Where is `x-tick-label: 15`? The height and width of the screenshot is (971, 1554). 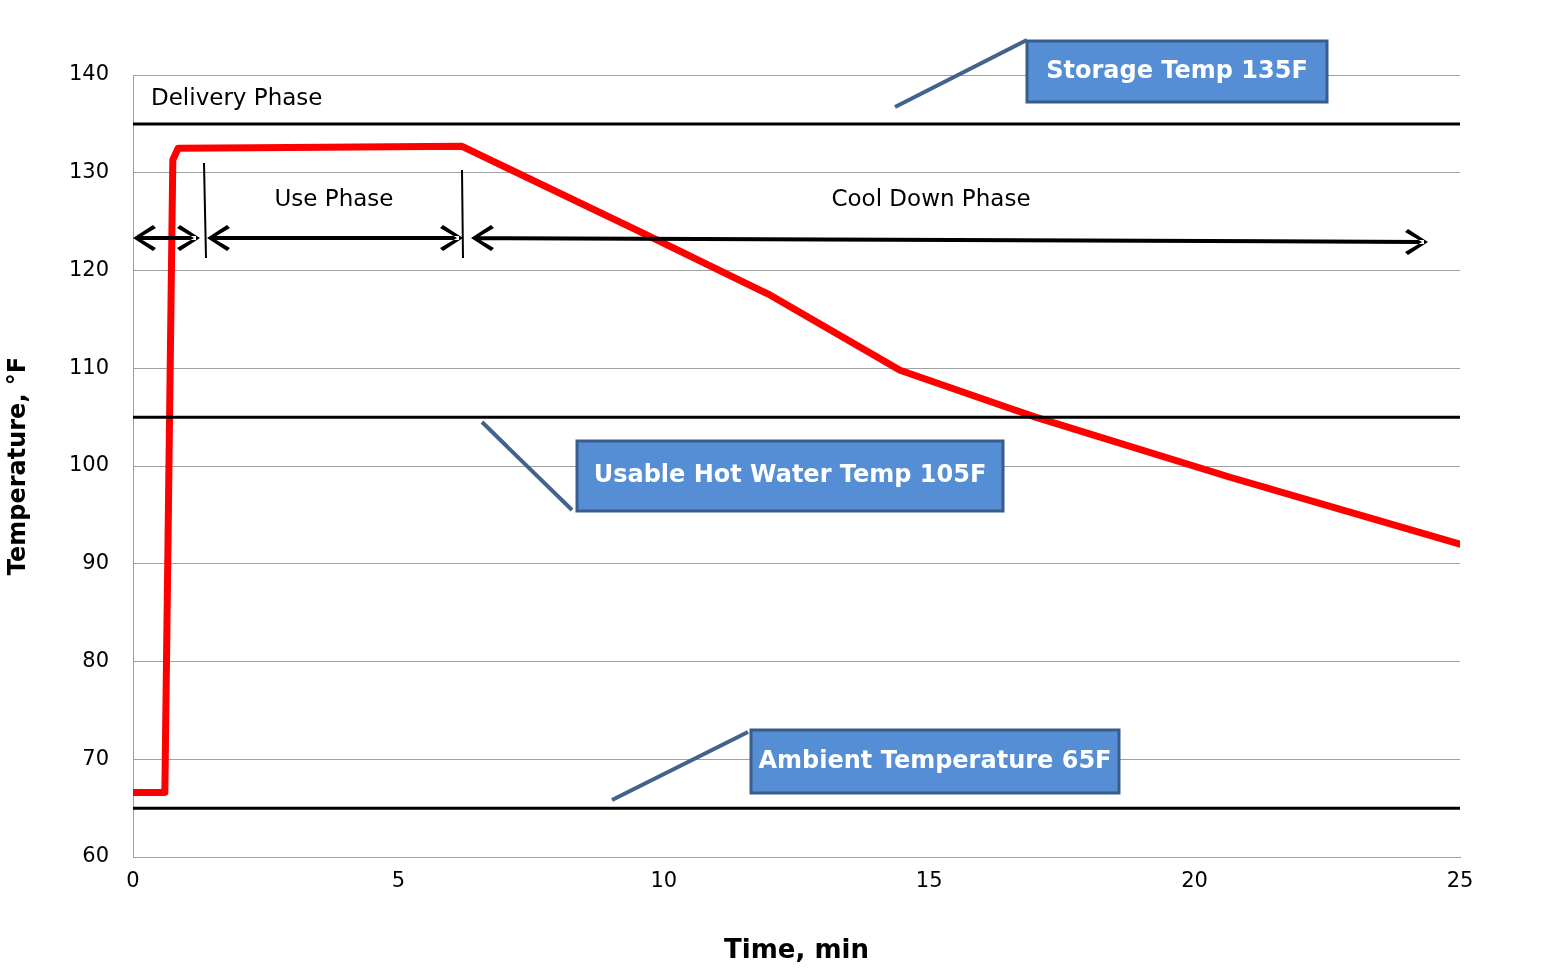
x-tick-label: 15 is located at coordinates (929, 880).